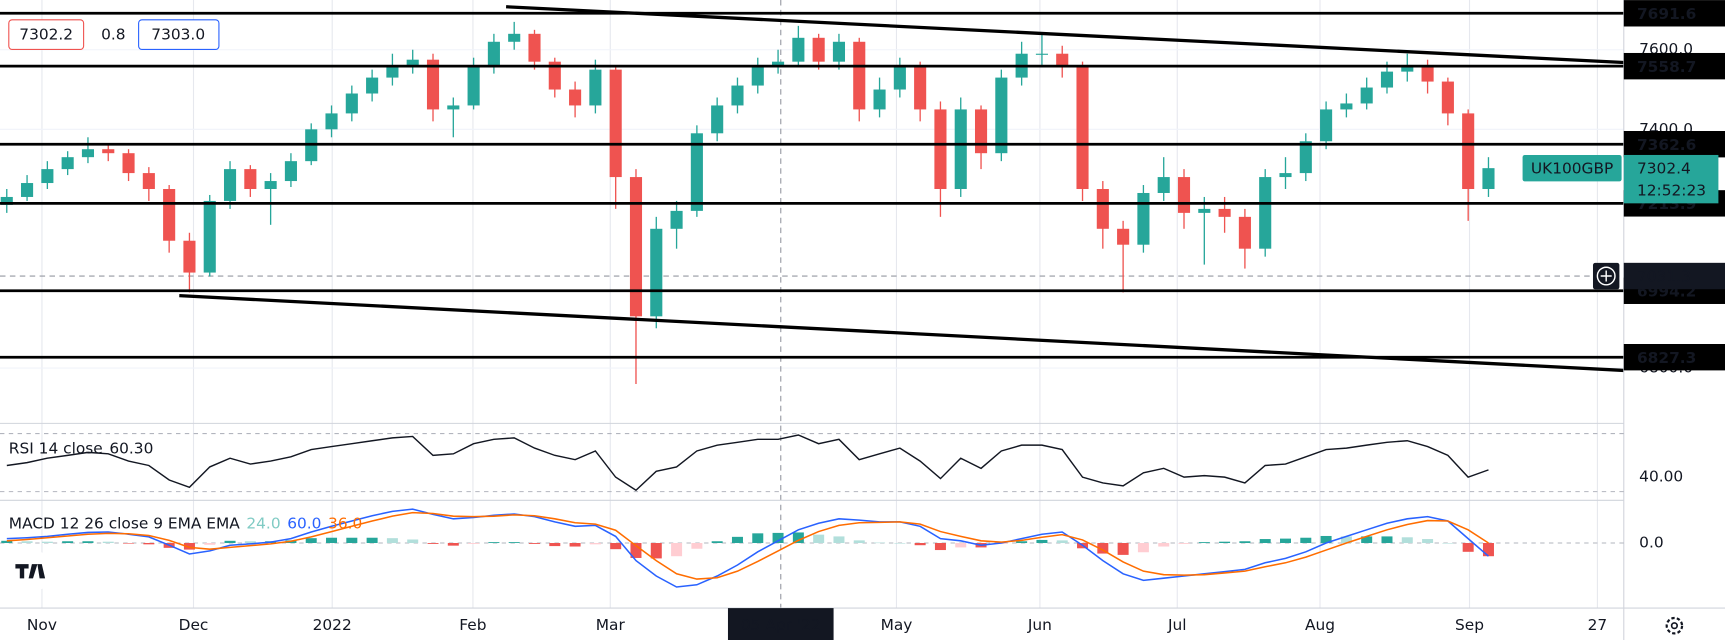 Image resolution: width=1725 pixels, height=640 pixels. I want to click on settings-icon, so click(1674, 625).